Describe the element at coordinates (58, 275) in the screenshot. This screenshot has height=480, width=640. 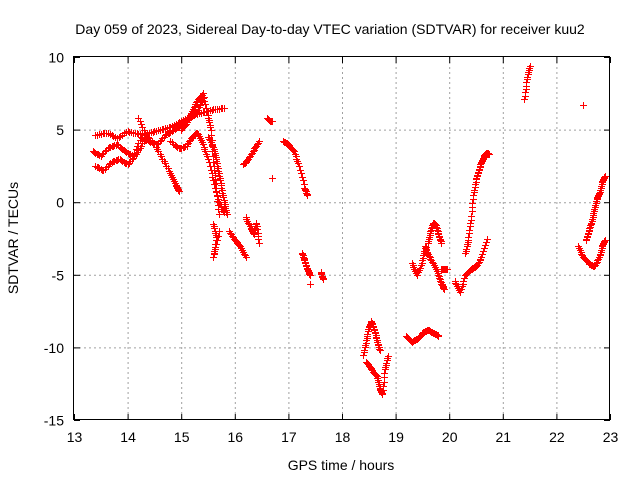
I see `y-tick-label: -5` at that location.